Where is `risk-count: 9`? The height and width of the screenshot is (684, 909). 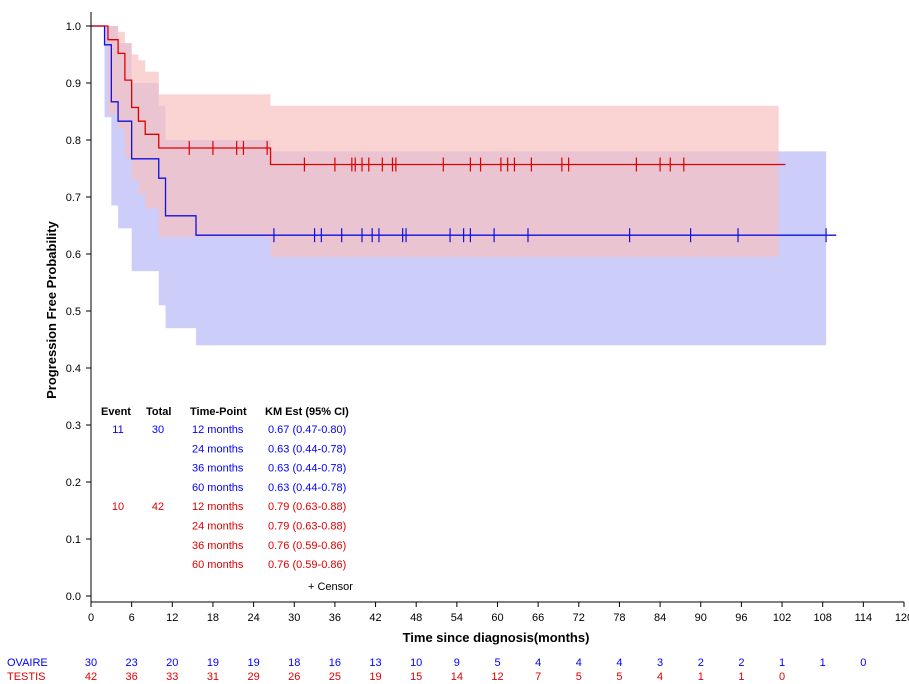
risk-count: 9 is located at coordinates (457, 663).